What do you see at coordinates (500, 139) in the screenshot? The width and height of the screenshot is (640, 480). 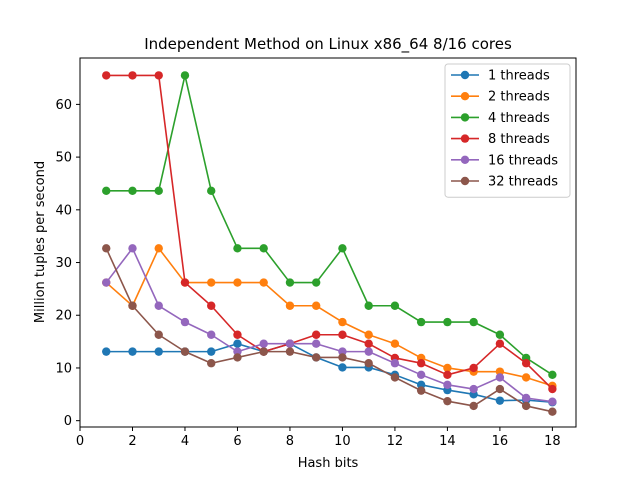 I see `legend-entry: 8 threads` at bounding box center [500, 139].